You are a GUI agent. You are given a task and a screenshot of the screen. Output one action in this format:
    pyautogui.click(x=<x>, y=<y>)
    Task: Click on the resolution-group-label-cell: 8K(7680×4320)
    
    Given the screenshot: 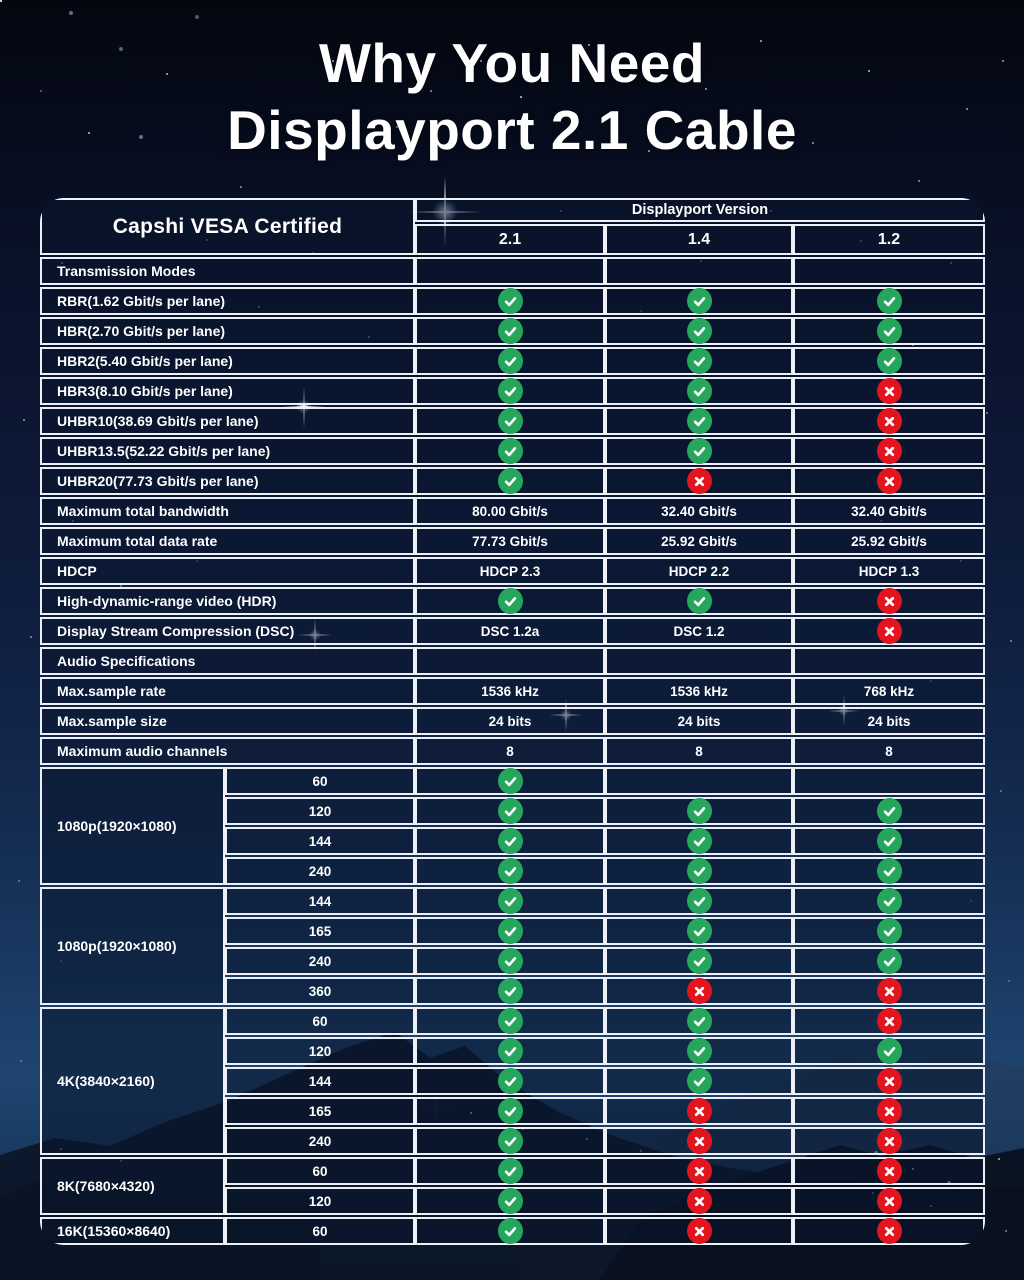 What is the action you would take?
    pyautogui.click(x=132, y=1186)
    